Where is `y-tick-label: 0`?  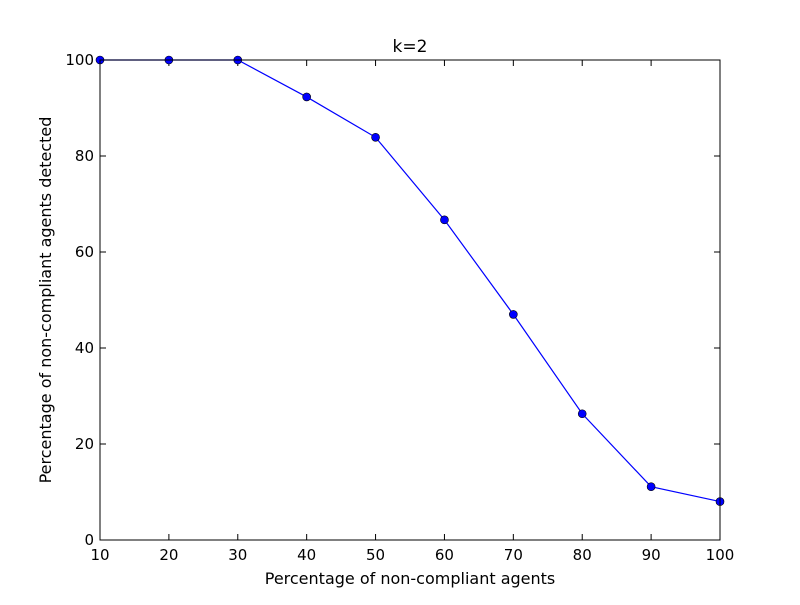
y-tick-label: 0 is located at coordinates (89, 540).